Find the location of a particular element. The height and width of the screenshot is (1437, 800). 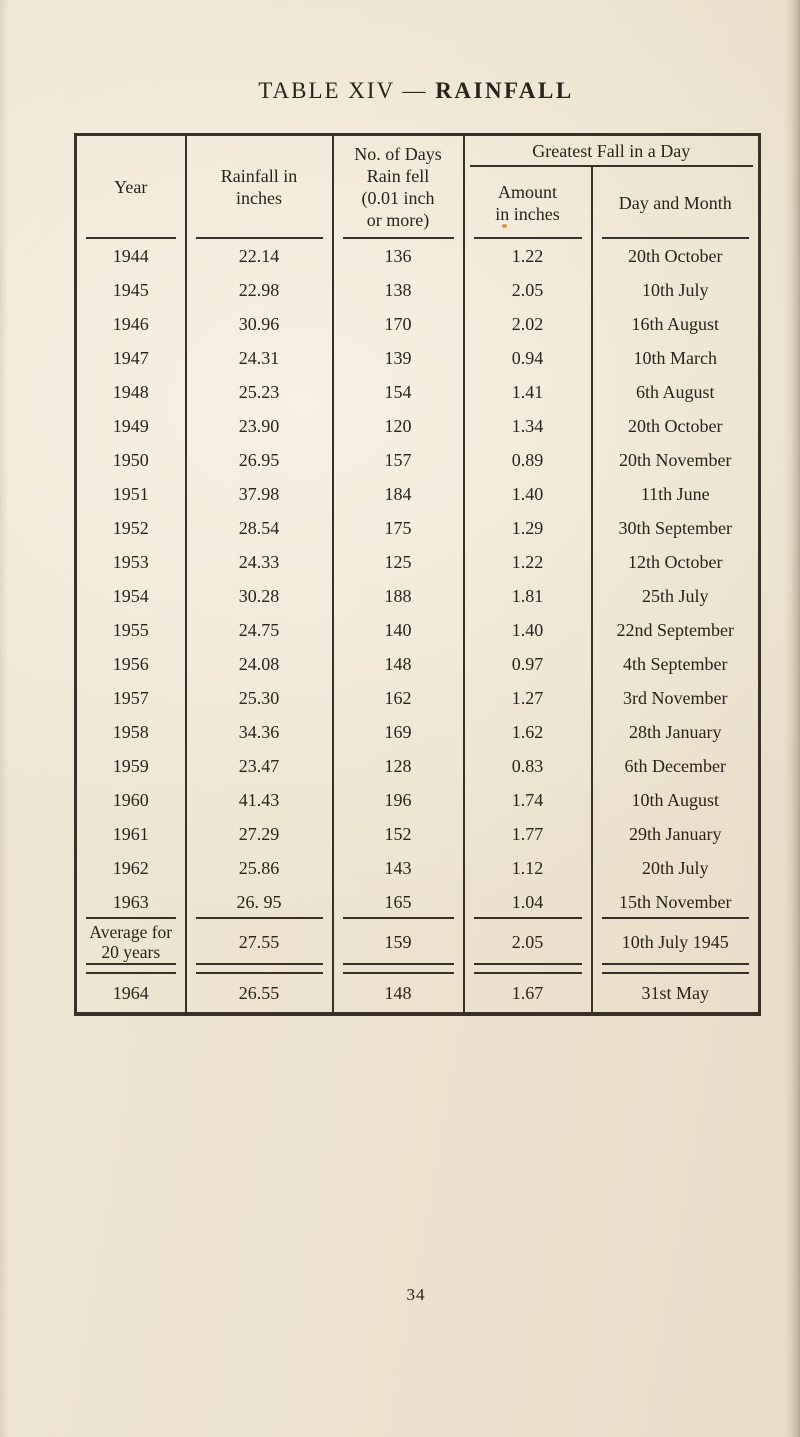

table-row: 1955 24.75 140 1.40 22nd September is located at coordinates (417, 629).